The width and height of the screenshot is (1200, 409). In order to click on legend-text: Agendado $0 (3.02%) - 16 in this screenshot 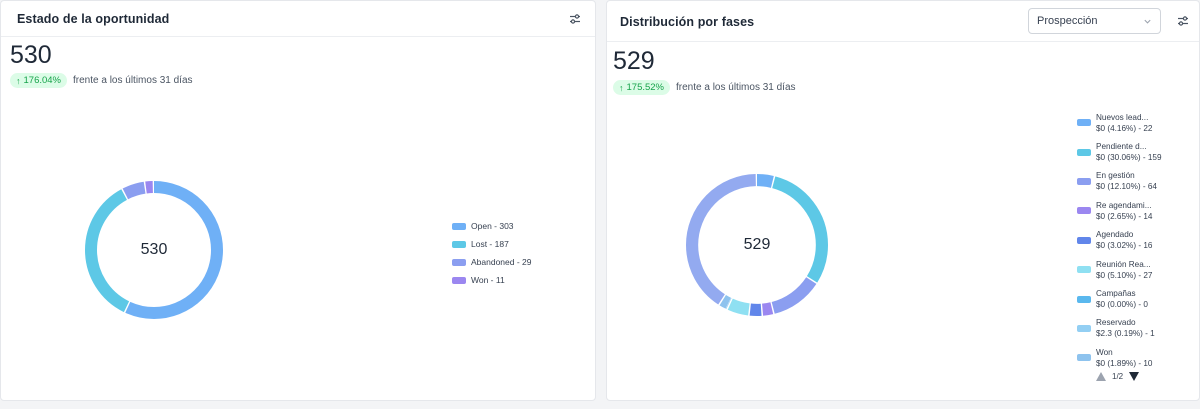, I will do `click(1124, 240)`.